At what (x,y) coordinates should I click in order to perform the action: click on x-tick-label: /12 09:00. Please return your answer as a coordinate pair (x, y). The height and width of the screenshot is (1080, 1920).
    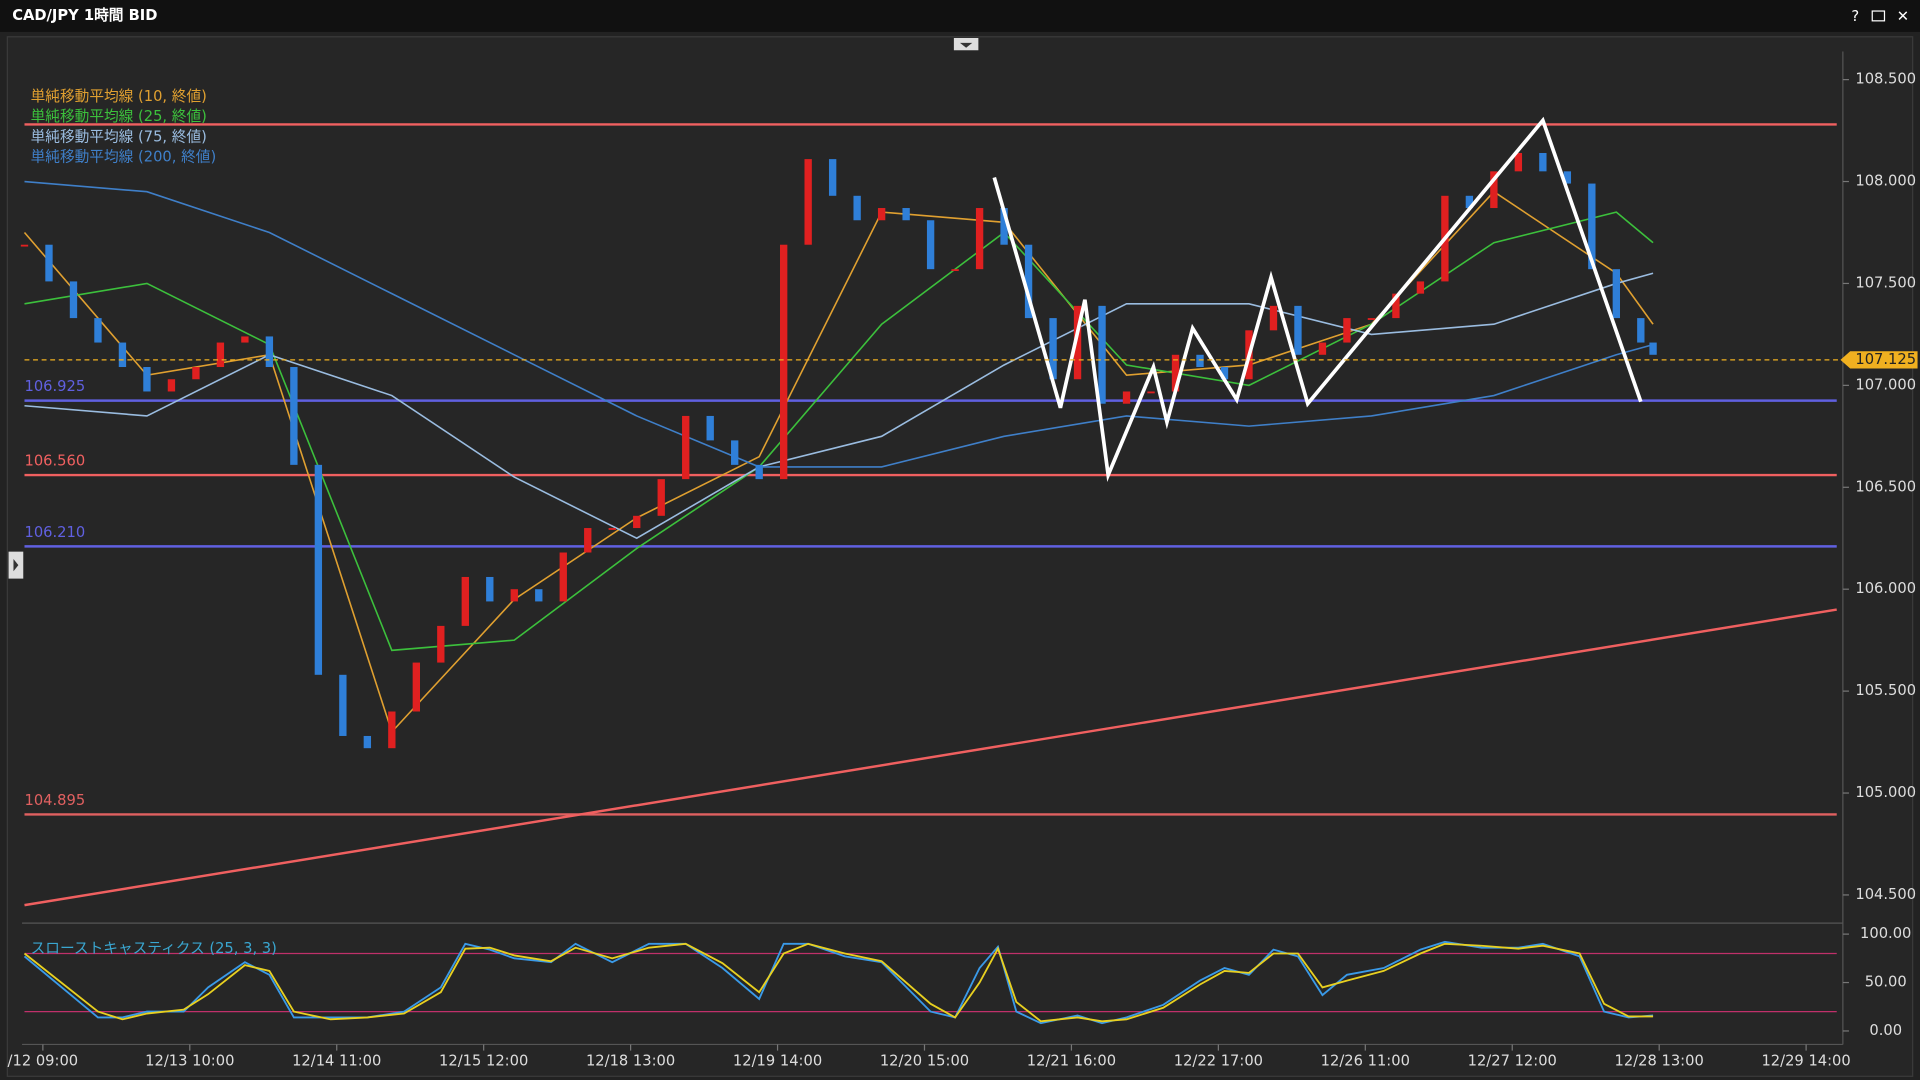
    Looking at the image, I should click on (43, 1061).